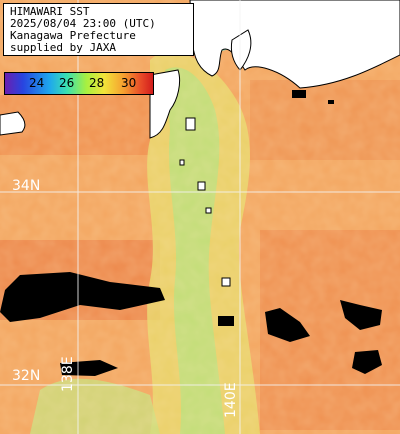 The image size is (400, 434). I want to click on legend-tick-30: 30, so click(129, 83).